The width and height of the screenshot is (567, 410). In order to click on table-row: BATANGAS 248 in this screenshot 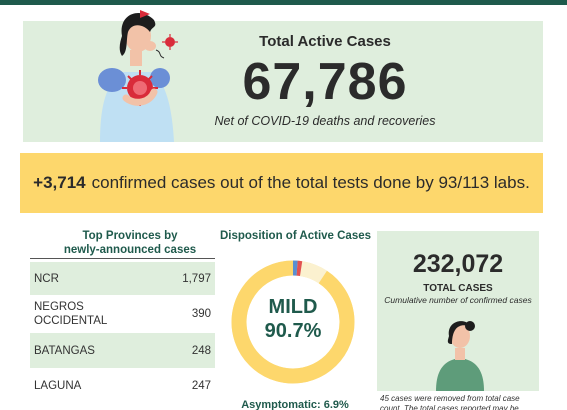, I will do `click(122, 350)`.